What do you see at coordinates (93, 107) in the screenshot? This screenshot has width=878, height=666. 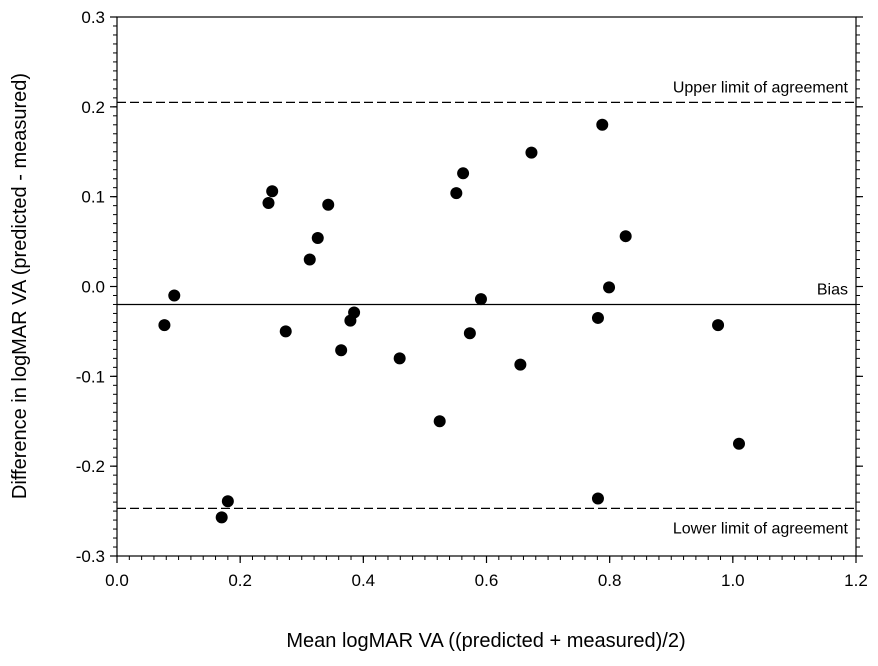 I see `y-tick-label: 0.2` at bounding box center [93, 107].